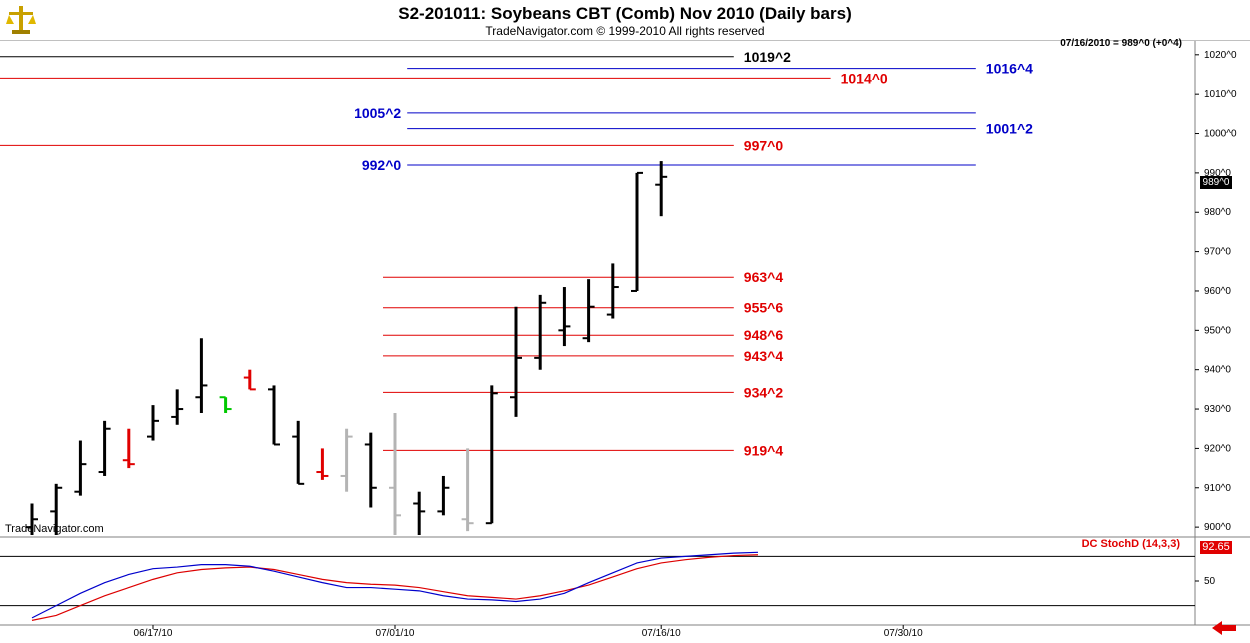  Describe the element at coordinates (395, 587) in the screenshot. I see `stoch-d-line` at that location.